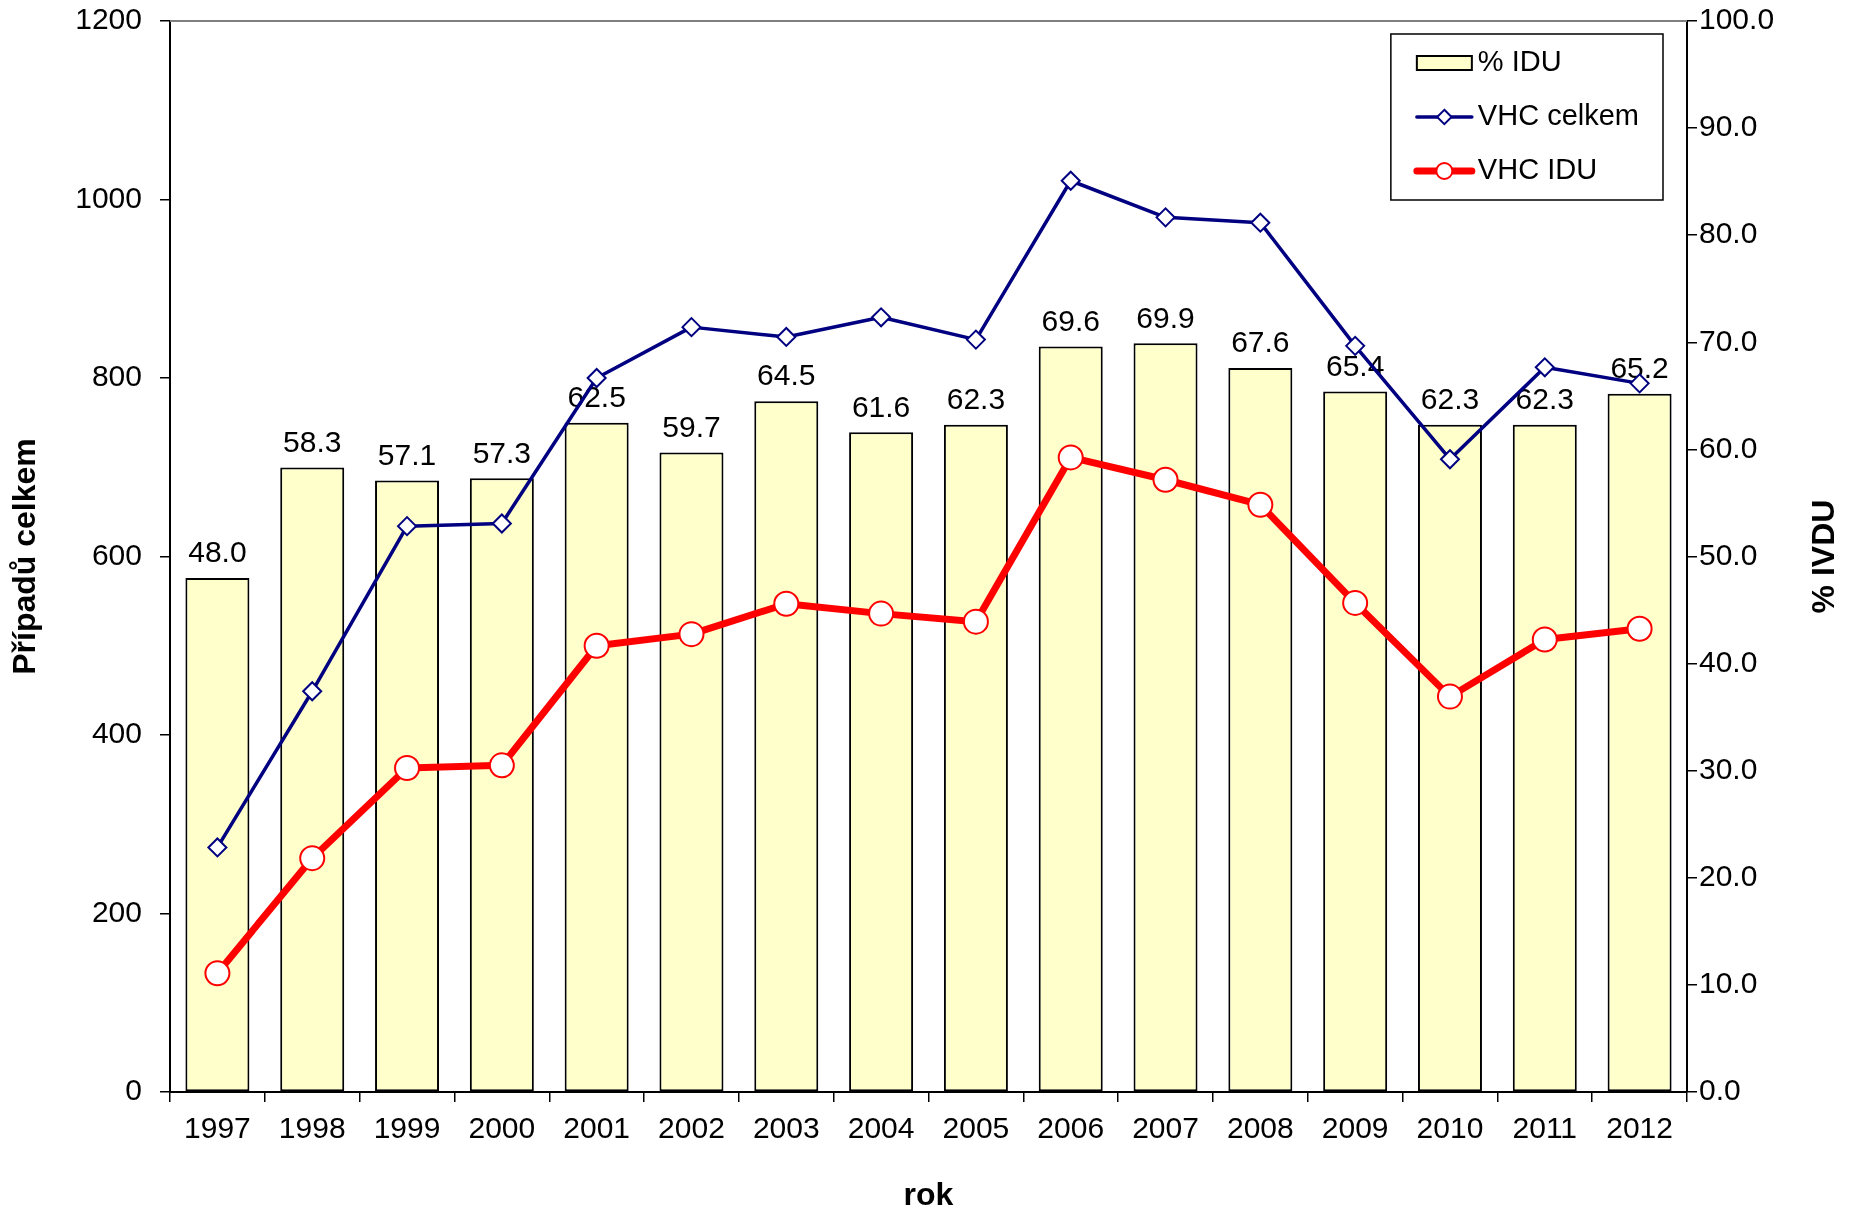 Image resolution: width=1851 pixels, height=1212 pixels. I want to click on y2-tick-label: 90.0, so click(1728, 126).